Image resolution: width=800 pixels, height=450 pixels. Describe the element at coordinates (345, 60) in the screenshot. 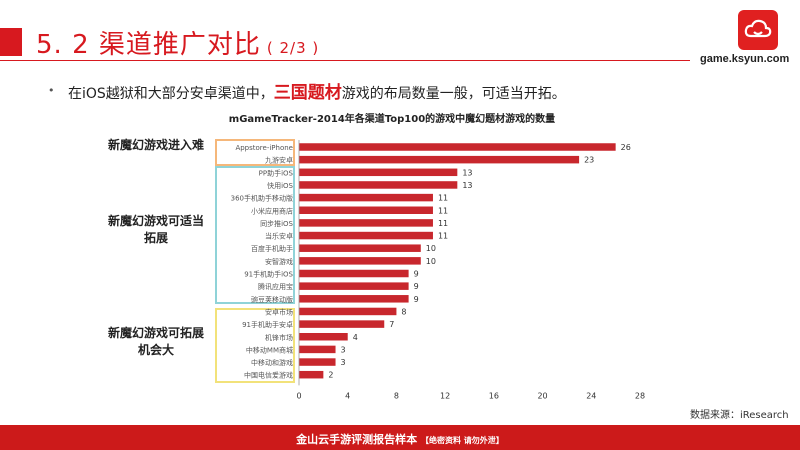

I see `title-divider` at that location.